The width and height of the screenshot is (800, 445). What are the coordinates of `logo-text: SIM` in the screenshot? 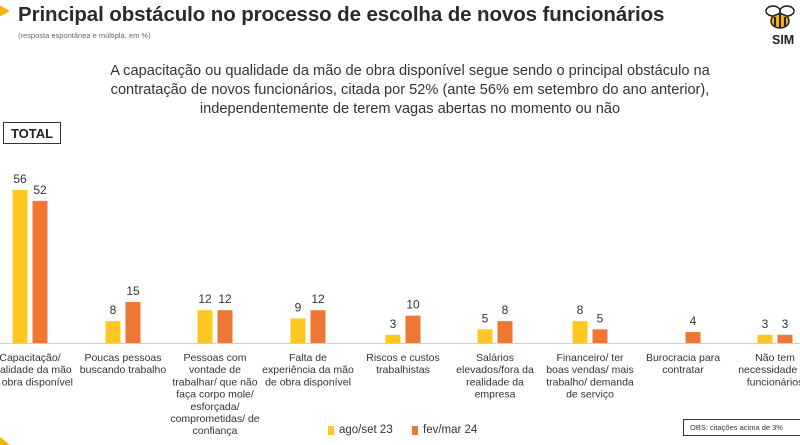 It's located at (783, 40).